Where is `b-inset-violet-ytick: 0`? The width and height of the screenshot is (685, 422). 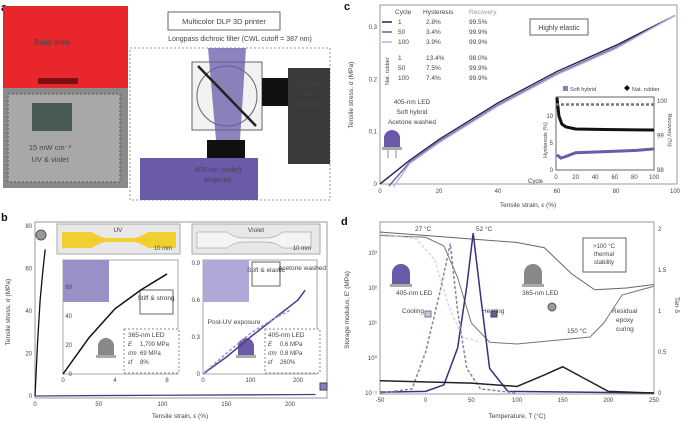 b-inset-violet-ytick: 0 is located at coordinates (199, 375).